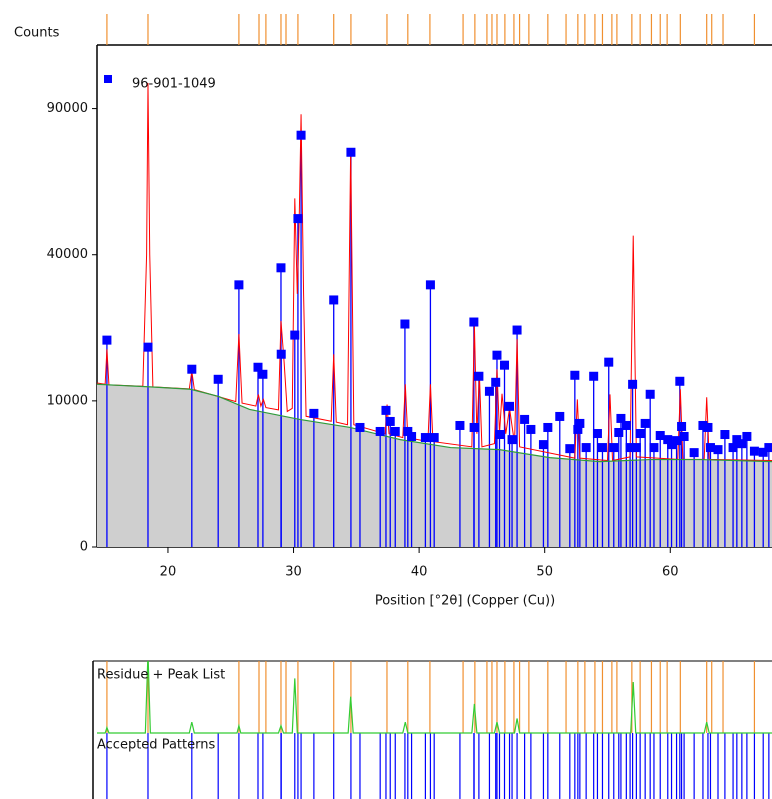 Image resolution: width=772 pixels, height=799 pixels. I want to click on y-tick-label: 90000, so click(67, 108).